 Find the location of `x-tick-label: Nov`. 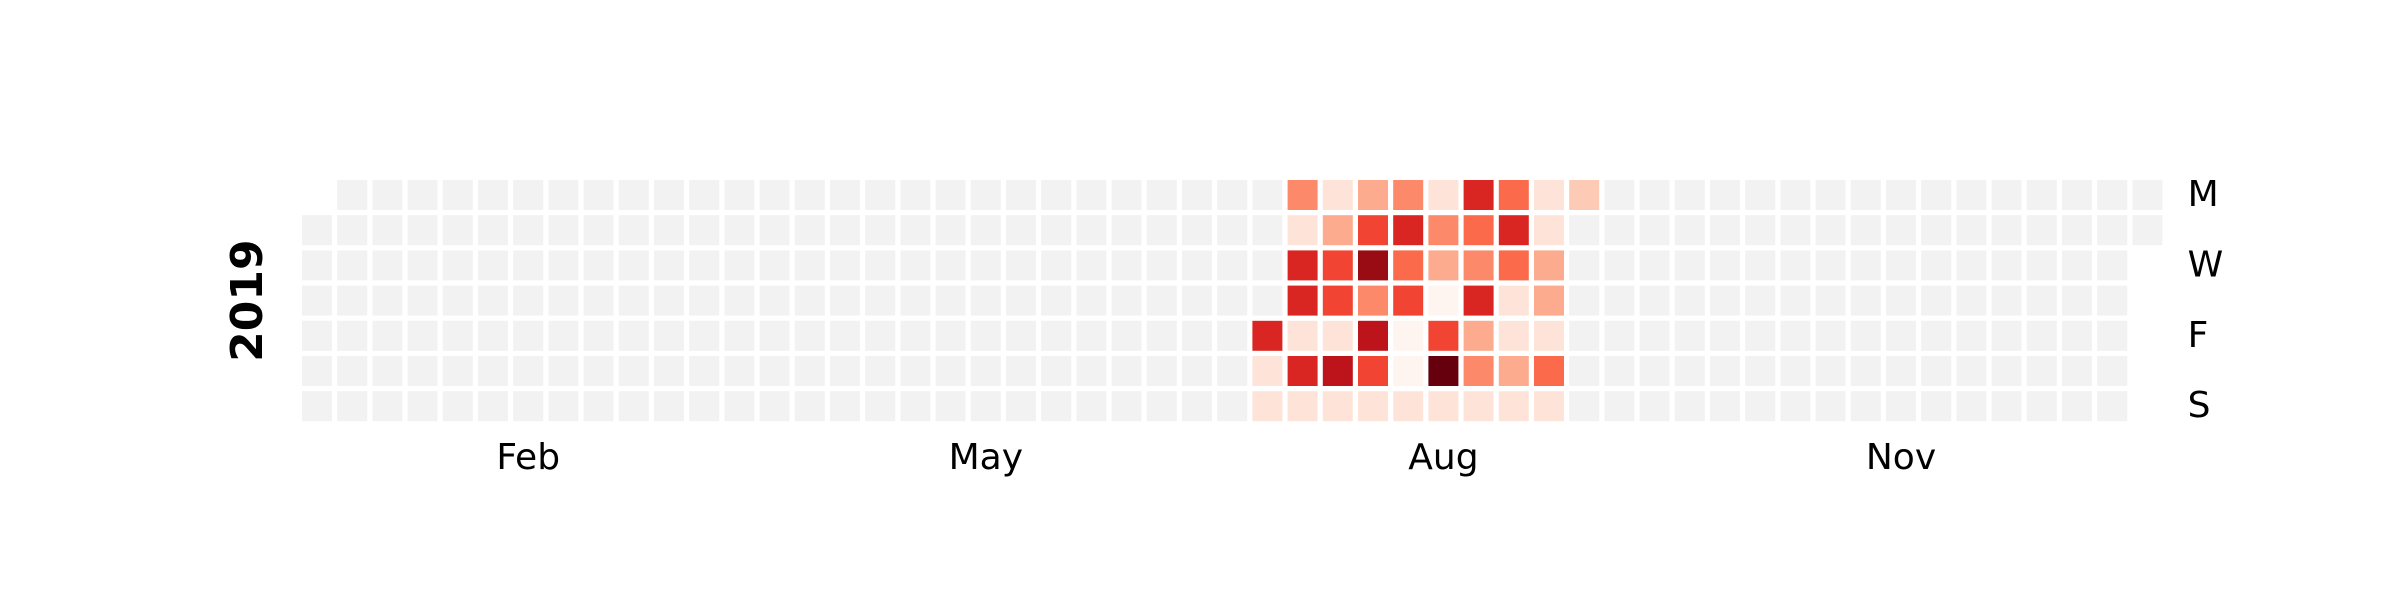

x-tick-label: Nov is located at coordinates (1901, 457).